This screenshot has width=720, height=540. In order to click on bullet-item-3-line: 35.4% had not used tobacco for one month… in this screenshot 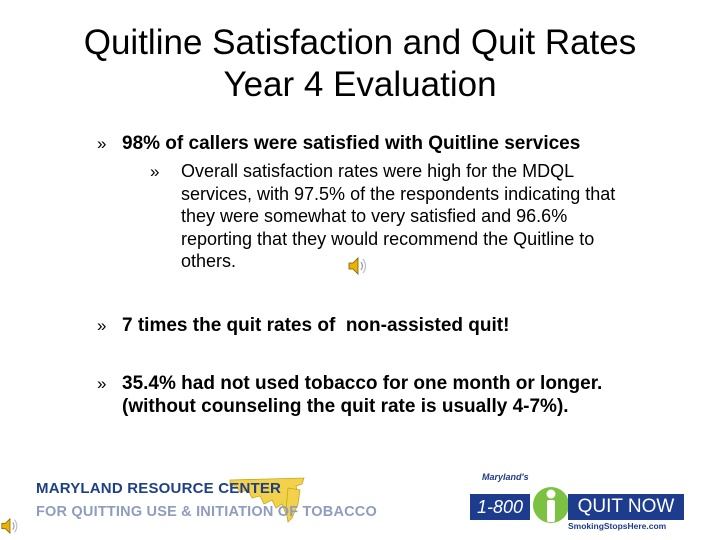, I will do `click(362, 383)`.